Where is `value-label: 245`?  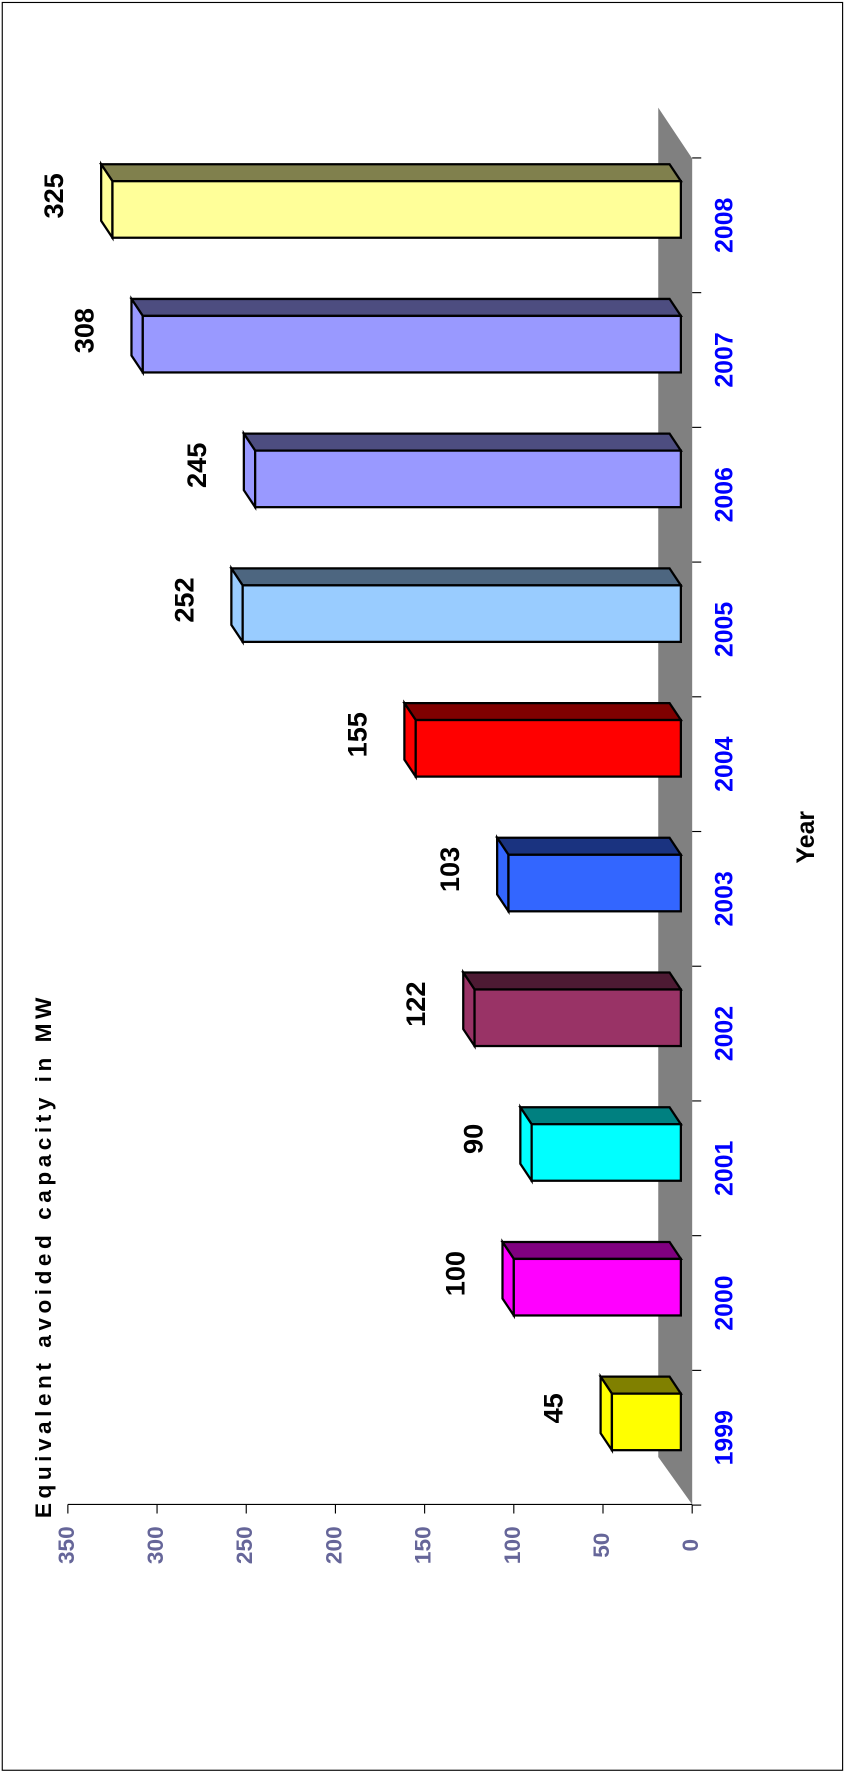
value-label: 245 is located at coordinates (196, 465).